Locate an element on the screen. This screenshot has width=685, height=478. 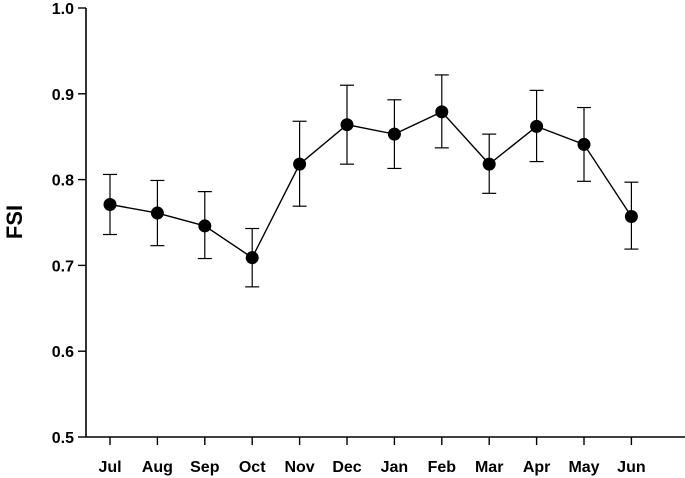
x-tick-label: Jan is located at coordinates (395, 467).